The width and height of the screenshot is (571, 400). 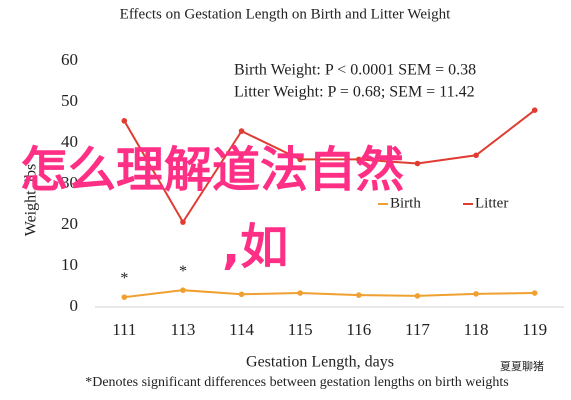 I want to click on stats-text: Litter Weight: P = 0.68; SEM = 11.42, so click(x=354, y=92).